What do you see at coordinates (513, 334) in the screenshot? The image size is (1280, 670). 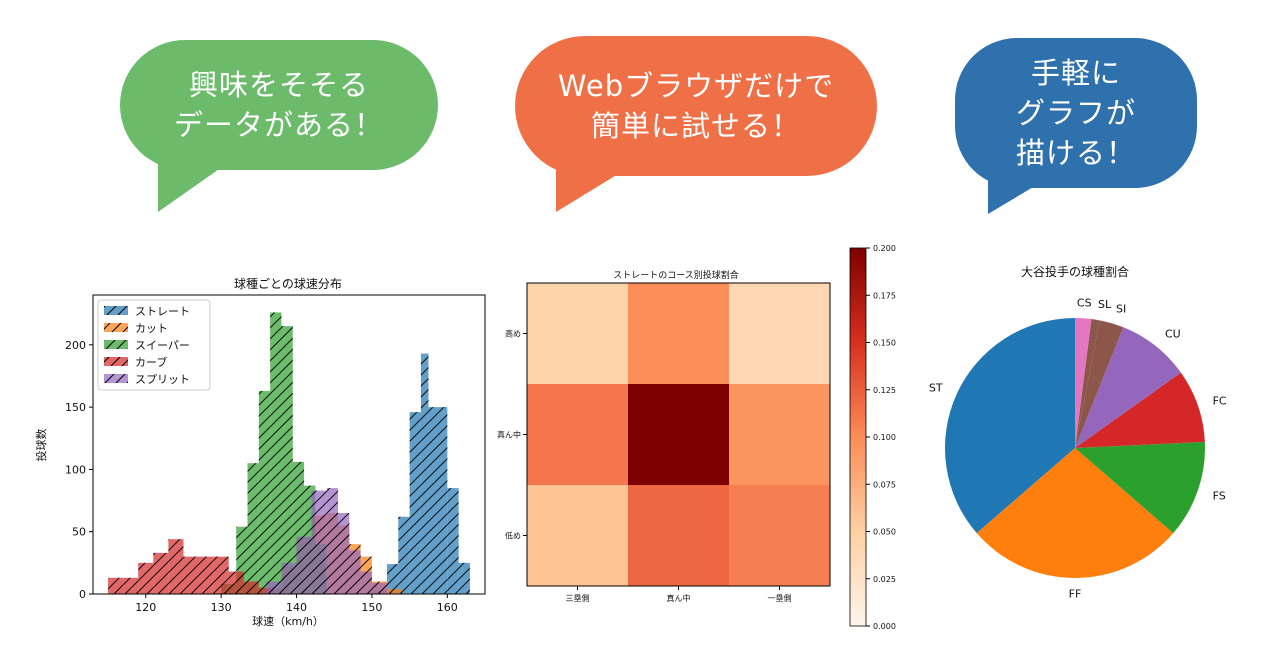 I see `heat-ytick-label-0: 高め` at bounding box center [513, 334].